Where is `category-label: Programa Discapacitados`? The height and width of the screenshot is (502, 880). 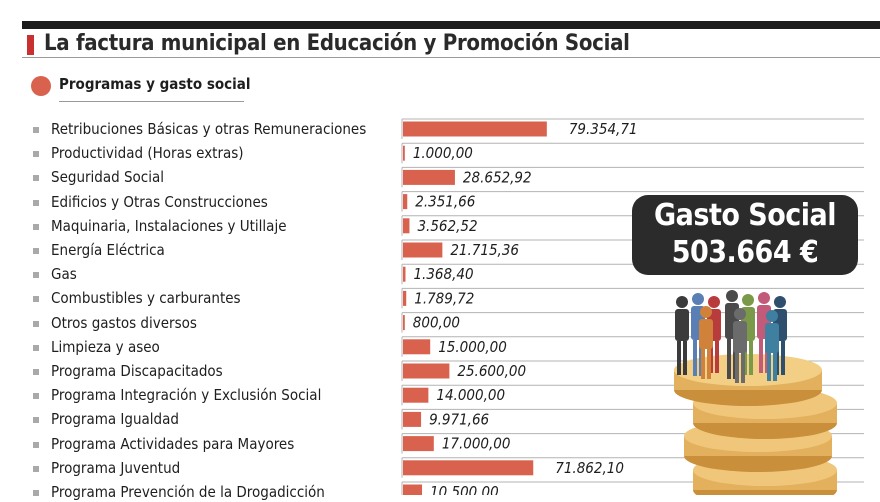
category-label: Programa Discapacitados is located at coordinates (137, 371).